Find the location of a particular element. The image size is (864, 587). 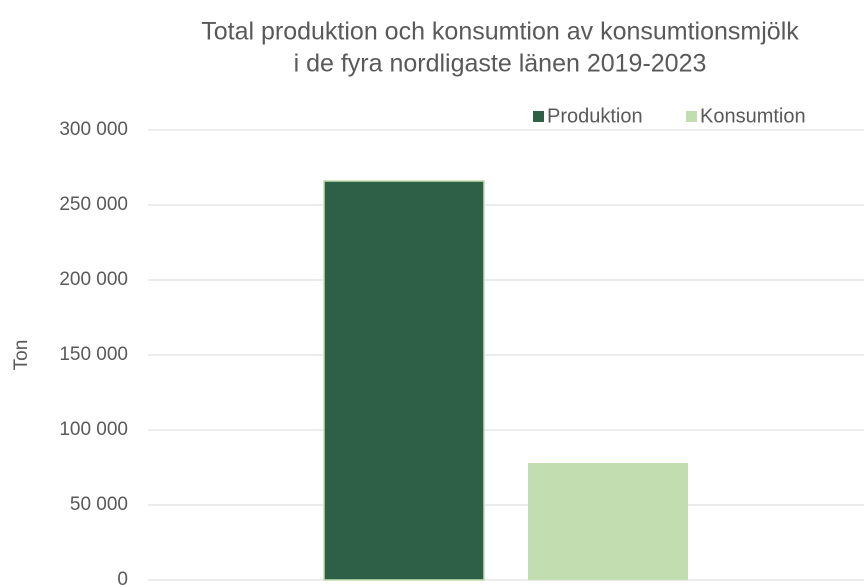

y-tick-label: 250 000 is located at coordinates (93, 204).